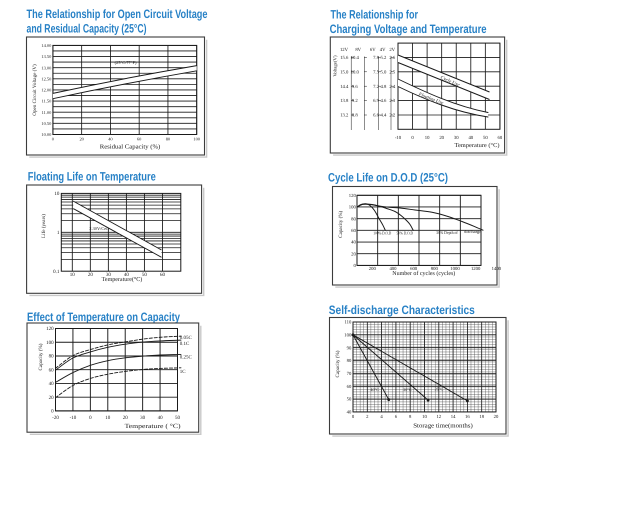 Image resolution: width=640 pixels, height=526 pixels. I want to click on svg-text: Open Circuit Voltage (V), so click(35, 90).